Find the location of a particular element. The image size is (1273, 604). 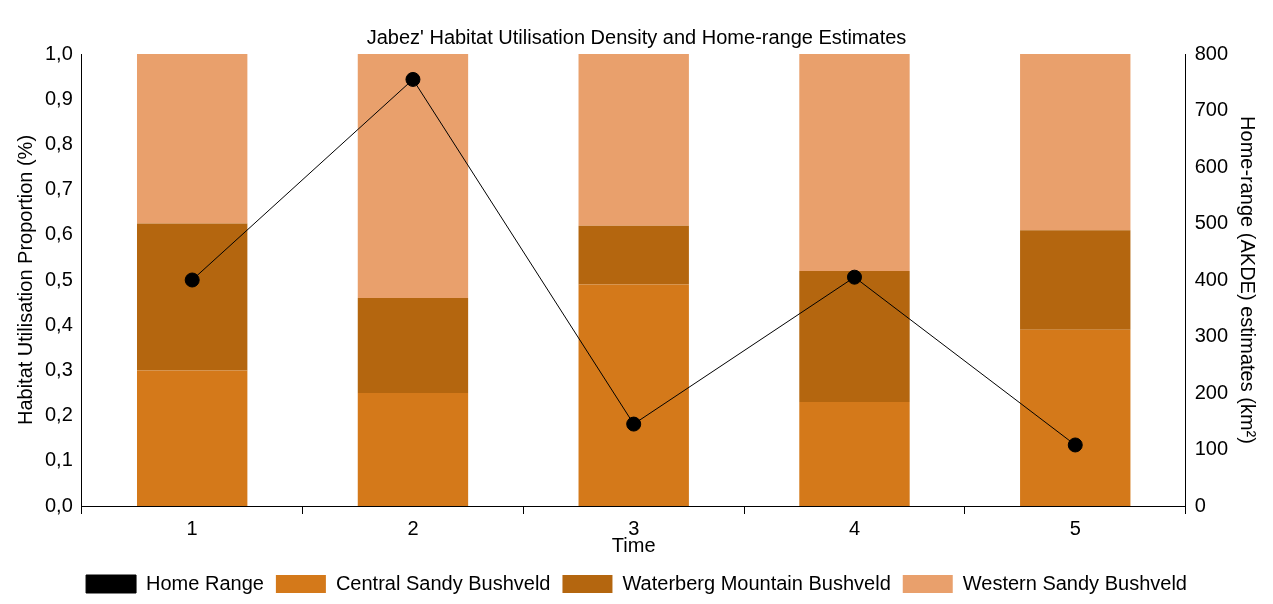

y-tick-label: 0,8 is located at coordinates (58, 142).